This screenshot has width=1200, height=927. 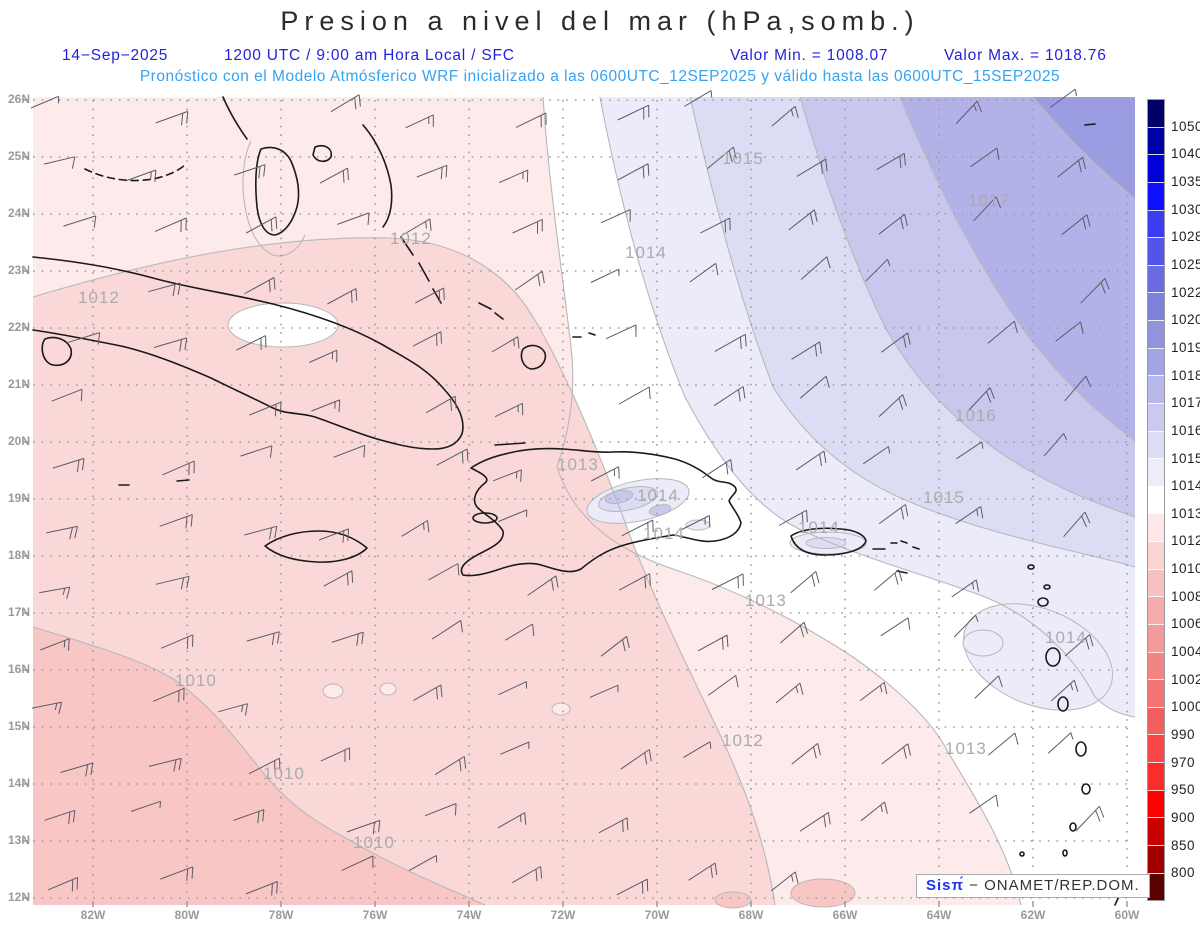 What do you see at coordinates (945, 885) in the screenshot?
I see `sispi-logo: Sisπ́` at bounding box center [945, 885].